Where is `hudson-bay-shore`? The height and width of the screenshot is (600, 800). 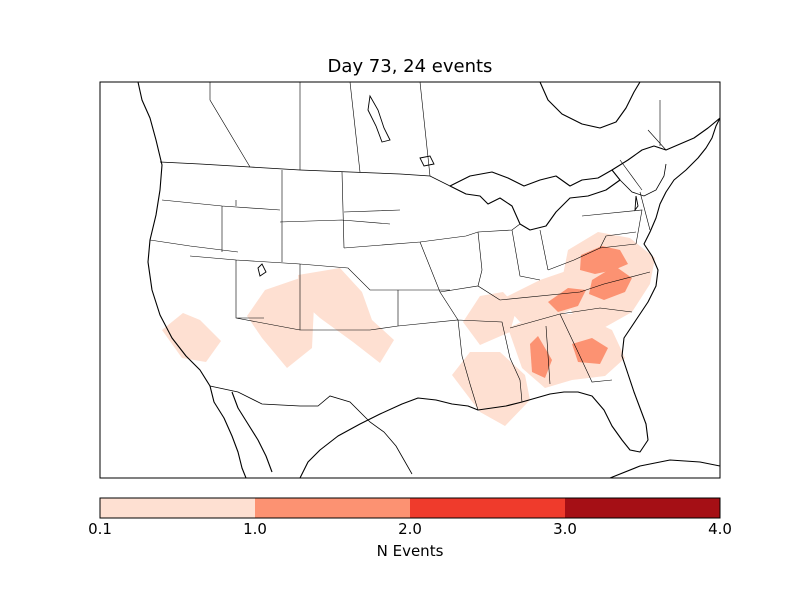 hudson-bay-shore is located at coordinates (590, 105).